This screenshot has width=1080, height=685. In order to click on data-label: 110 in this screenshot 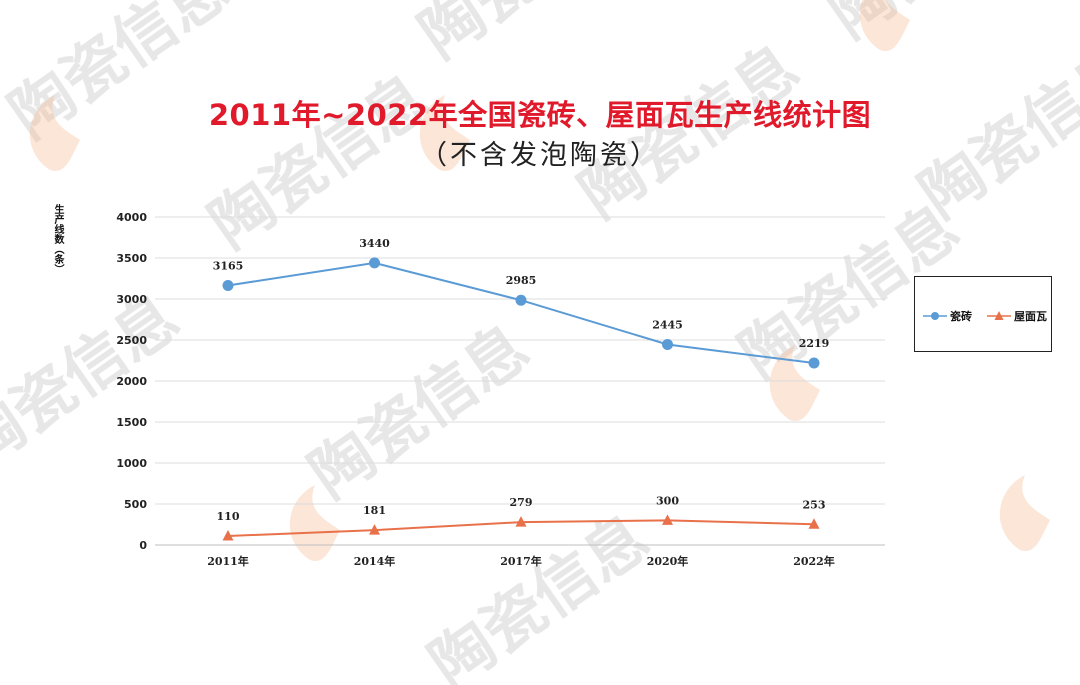, I will do `click(228, 516)`.